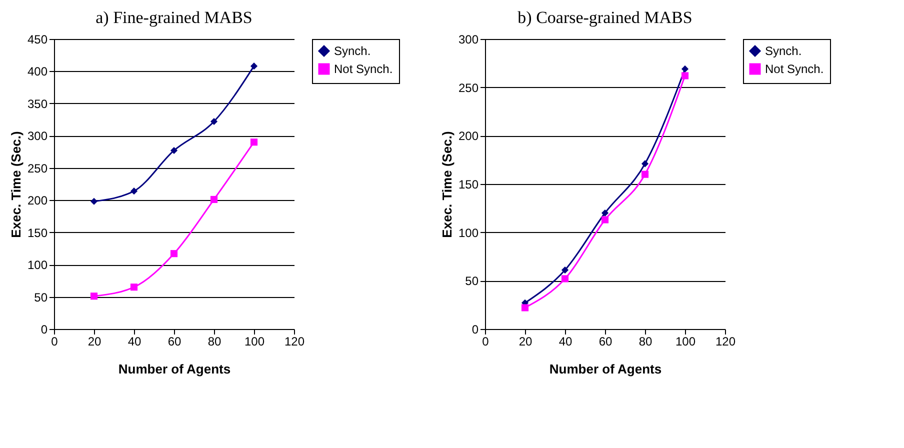 The height and width of the screenshot is (448, 904). What do you see at coordinates (37, 39) in the screenshot?
I see `y-tick-label: 450` at bounding box center [37, 39].